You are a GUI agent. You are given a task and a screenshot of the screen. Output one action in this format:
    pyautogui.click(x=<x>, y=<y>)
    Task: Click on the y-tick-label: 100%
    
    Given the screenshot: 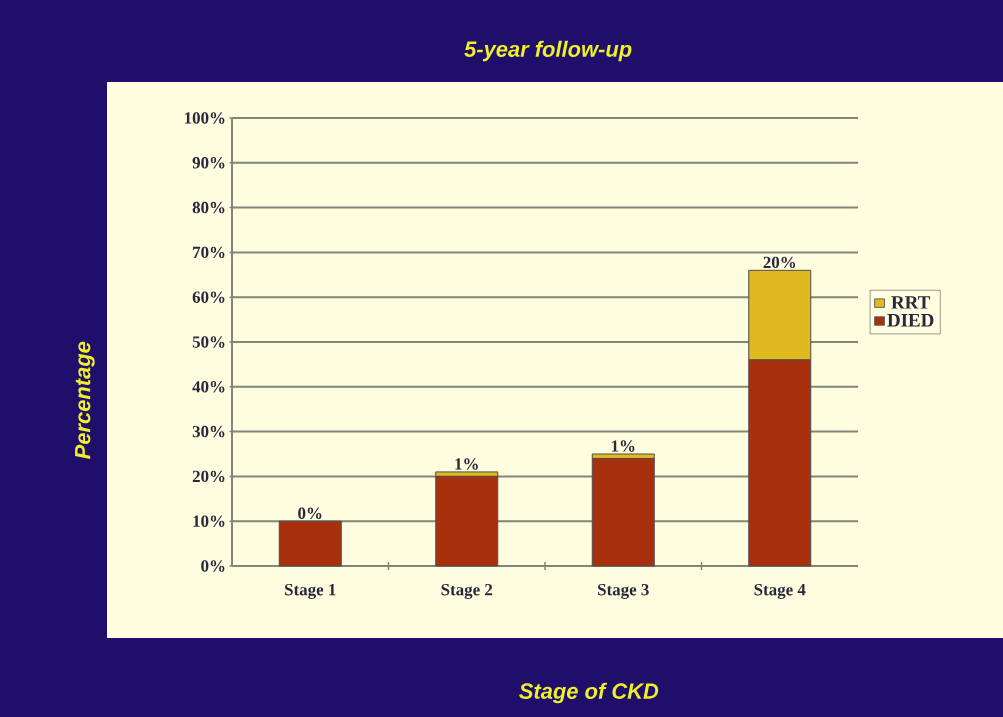 What is the action you would take?
    pyautogui.click(x=205, y=118)
    